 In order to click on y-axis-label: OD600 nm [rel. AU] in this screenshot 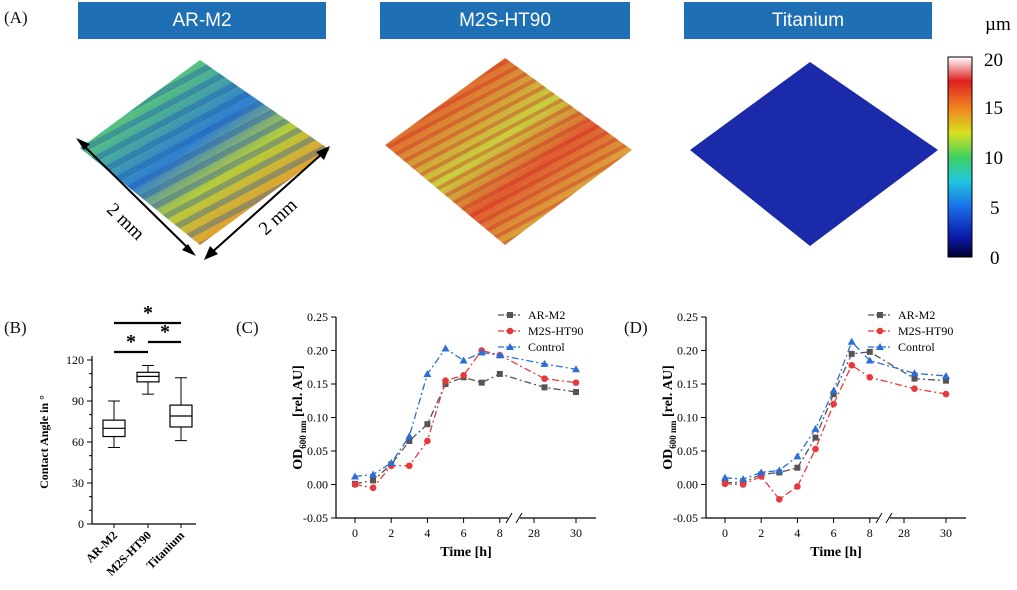, I will do `click(299, 417)`.